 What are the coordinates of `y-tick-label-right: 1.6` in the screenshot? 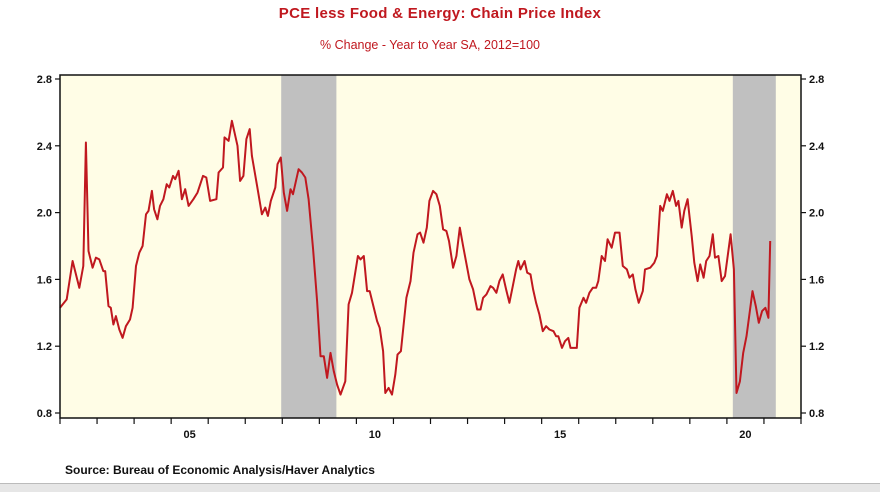 It's located at (816, 280).